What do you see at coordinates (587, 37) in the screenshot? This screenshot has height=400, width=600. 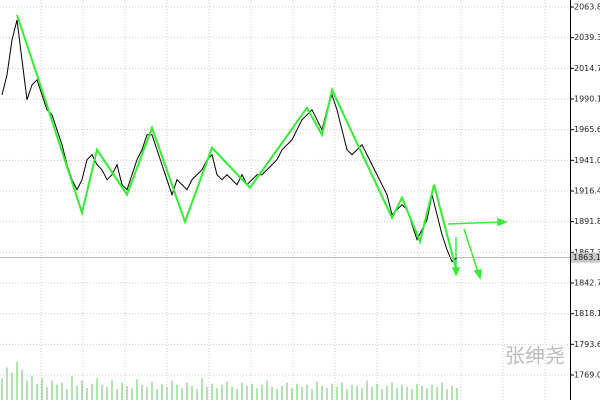 I see `y-tick-label: 2039.31` at bounding box center [587, 37].